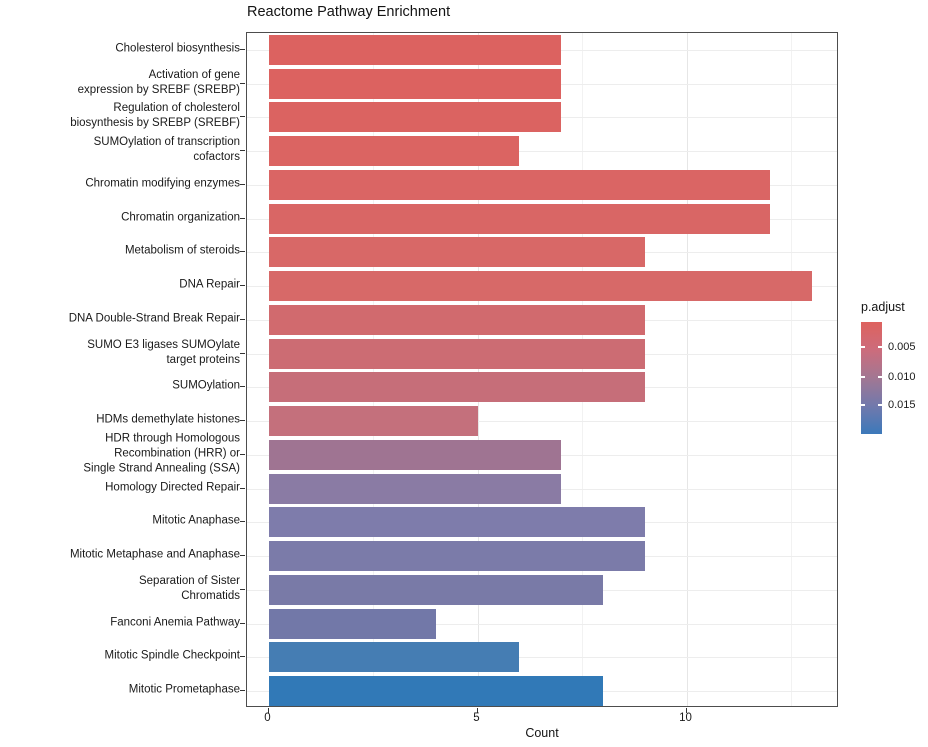  Describe the element at coordinates (883, 307) in the screenshot. I see `legend-title: p.adjust` at that location.